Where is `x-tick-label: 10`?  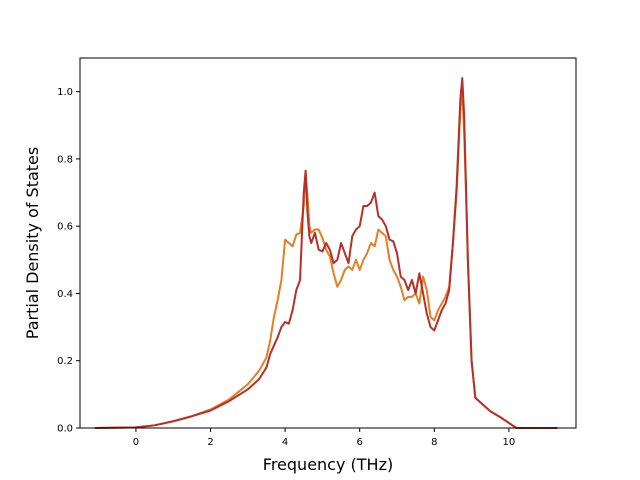
x-tick-label: 10 is located at coordinates (509, 442).